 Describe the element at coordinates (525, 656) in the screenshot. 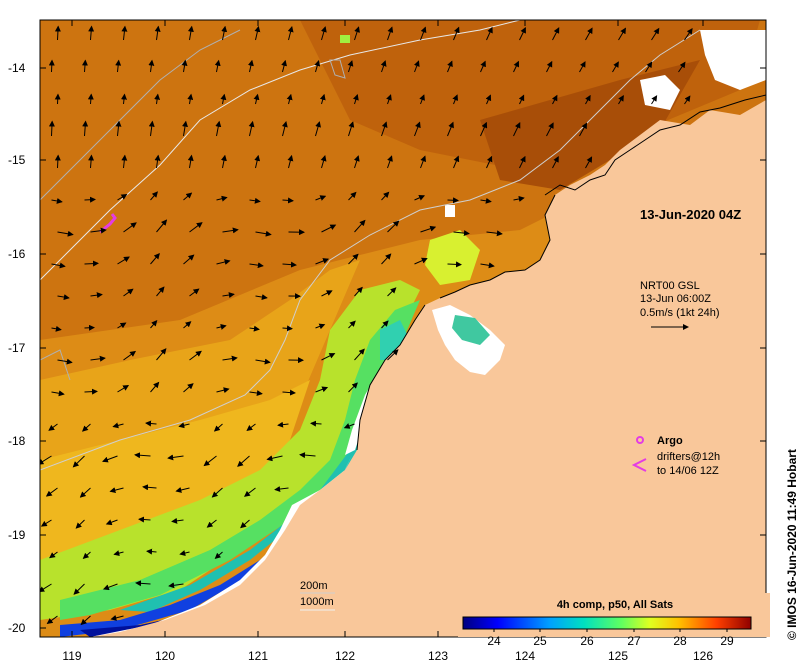

I see `x-tick-label: 124` at that location.